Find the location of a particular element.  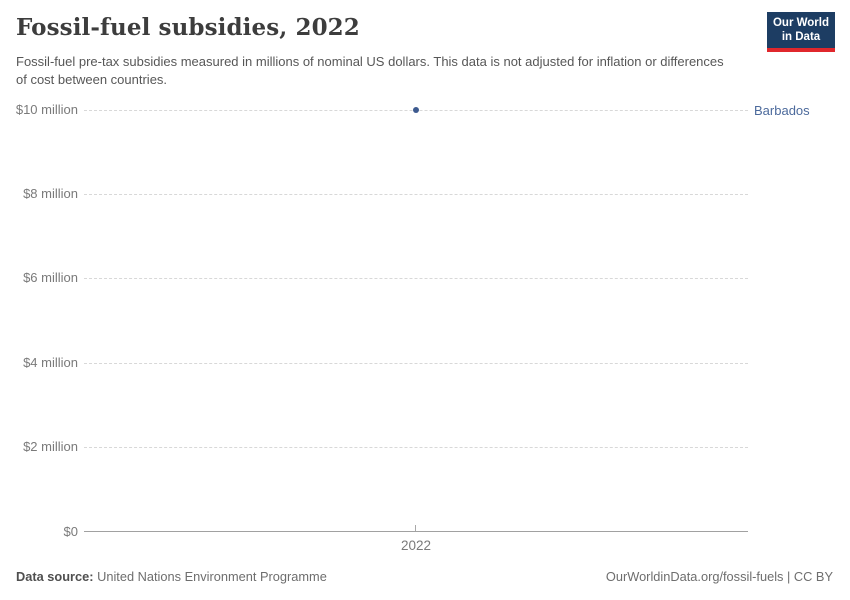

owid-logo-line2: in Data is located at coordinates (801, 37).